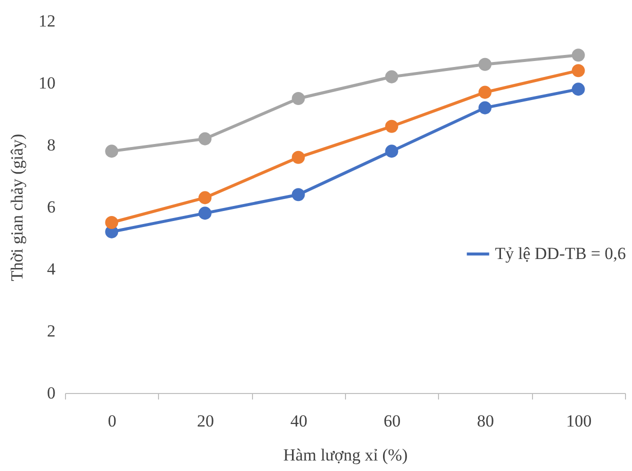 Image resolution: width=632 pixels, height=471 pixels. Describe the element at coordinates (112, 421) in the screenshot. I see `x-tick-label: 0` at that location.